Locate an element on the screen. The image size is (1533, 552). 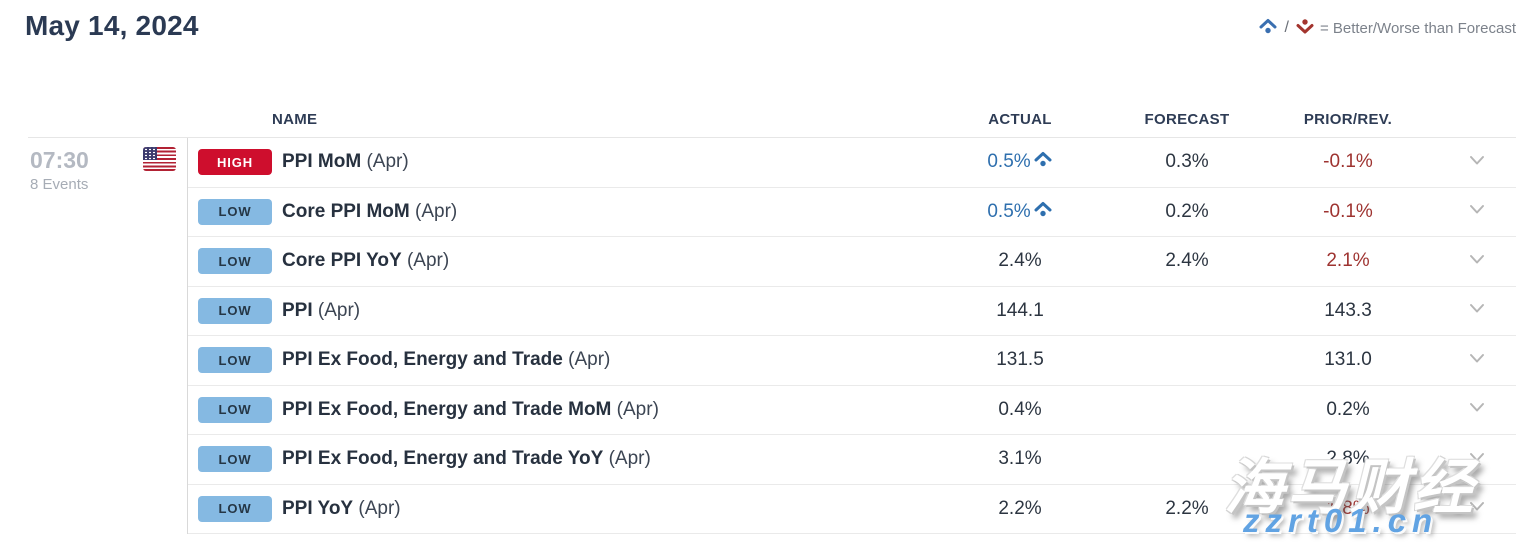
us-flag-icon is located at coordinates (159, 159).